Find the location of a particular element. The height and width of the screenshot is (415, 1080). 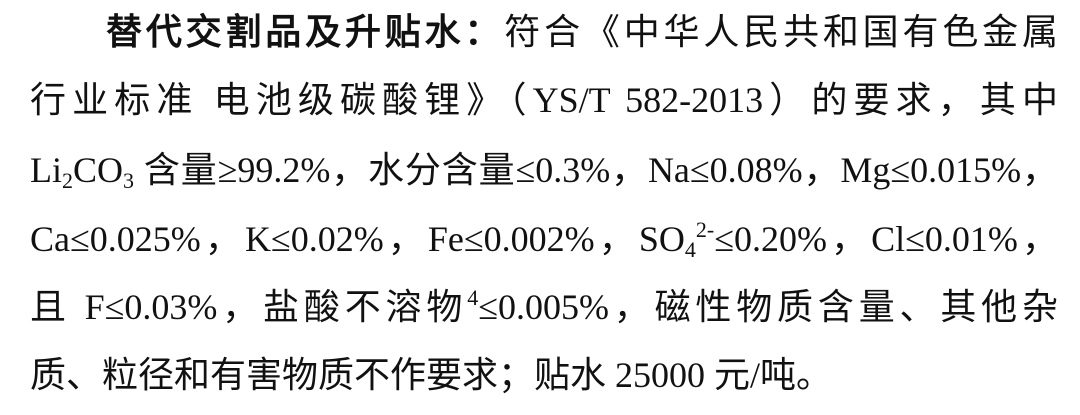

section-heading: 替代交割品及升贴水： is located at coordinates (305, 32).